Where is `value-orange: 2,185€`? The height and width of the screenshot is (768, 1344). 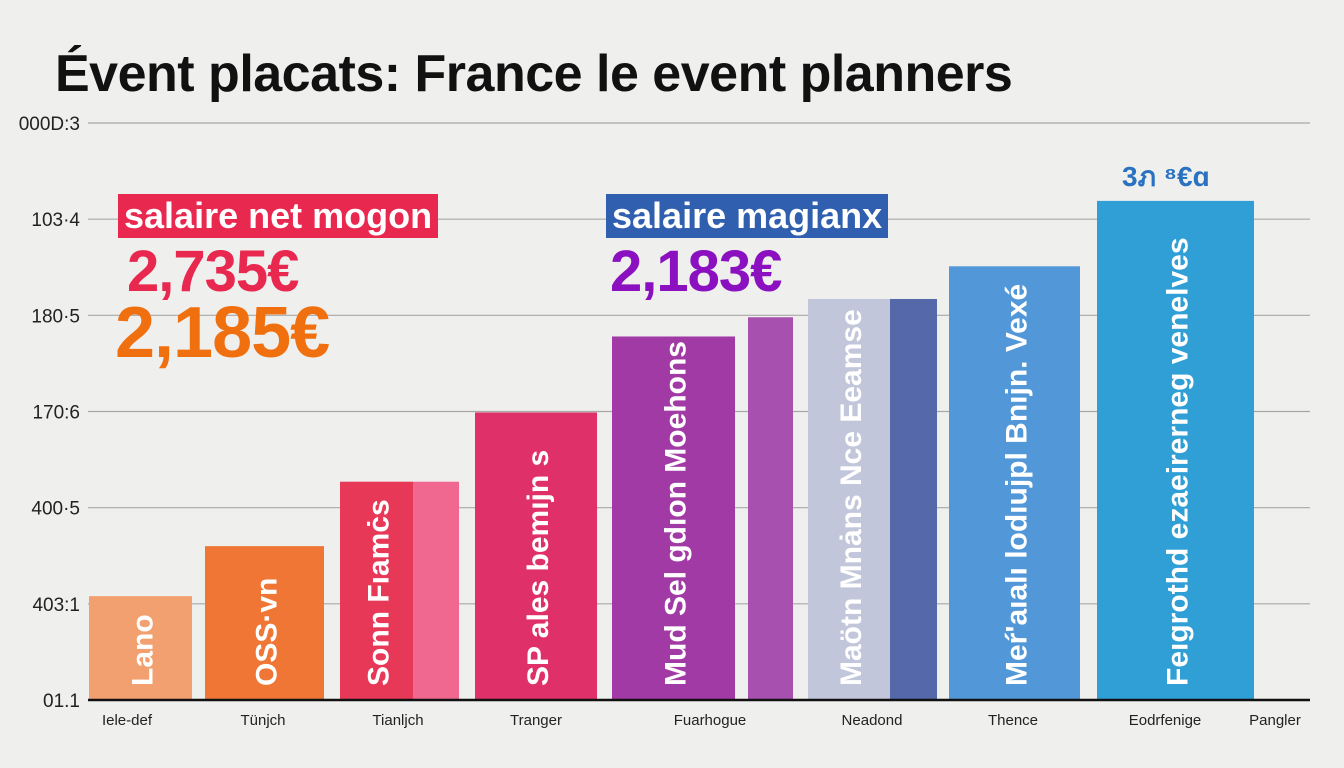
value-orange: 2,185€ is located at coordinates (222, 333).